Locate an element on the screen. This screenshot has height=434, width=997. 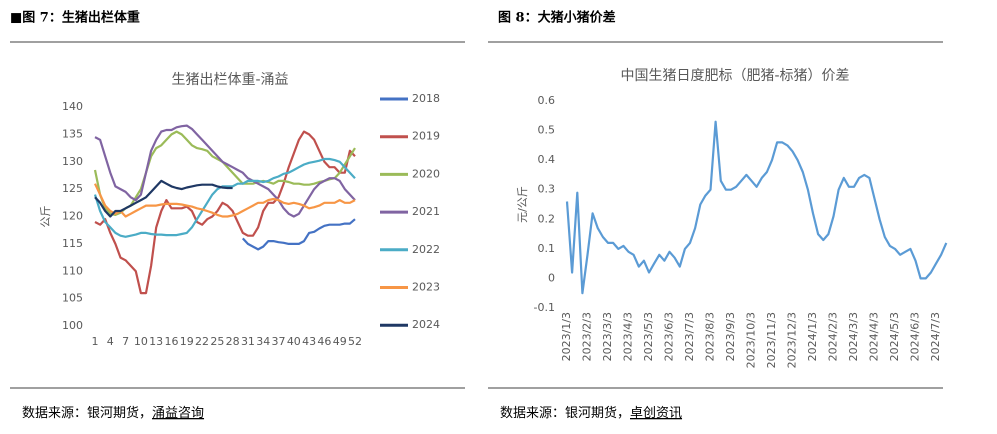
x-tick-label: 2024/7/3 is located at coordinates (935, 336).